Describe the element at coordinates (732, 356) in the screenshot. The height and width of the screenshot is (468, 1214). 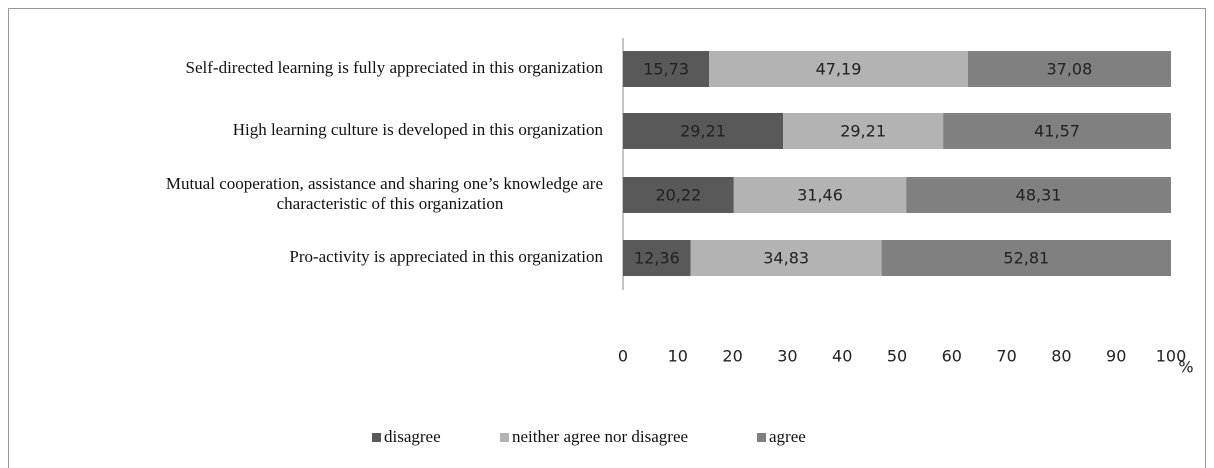
I see `x-tick-label: 20` at that location.